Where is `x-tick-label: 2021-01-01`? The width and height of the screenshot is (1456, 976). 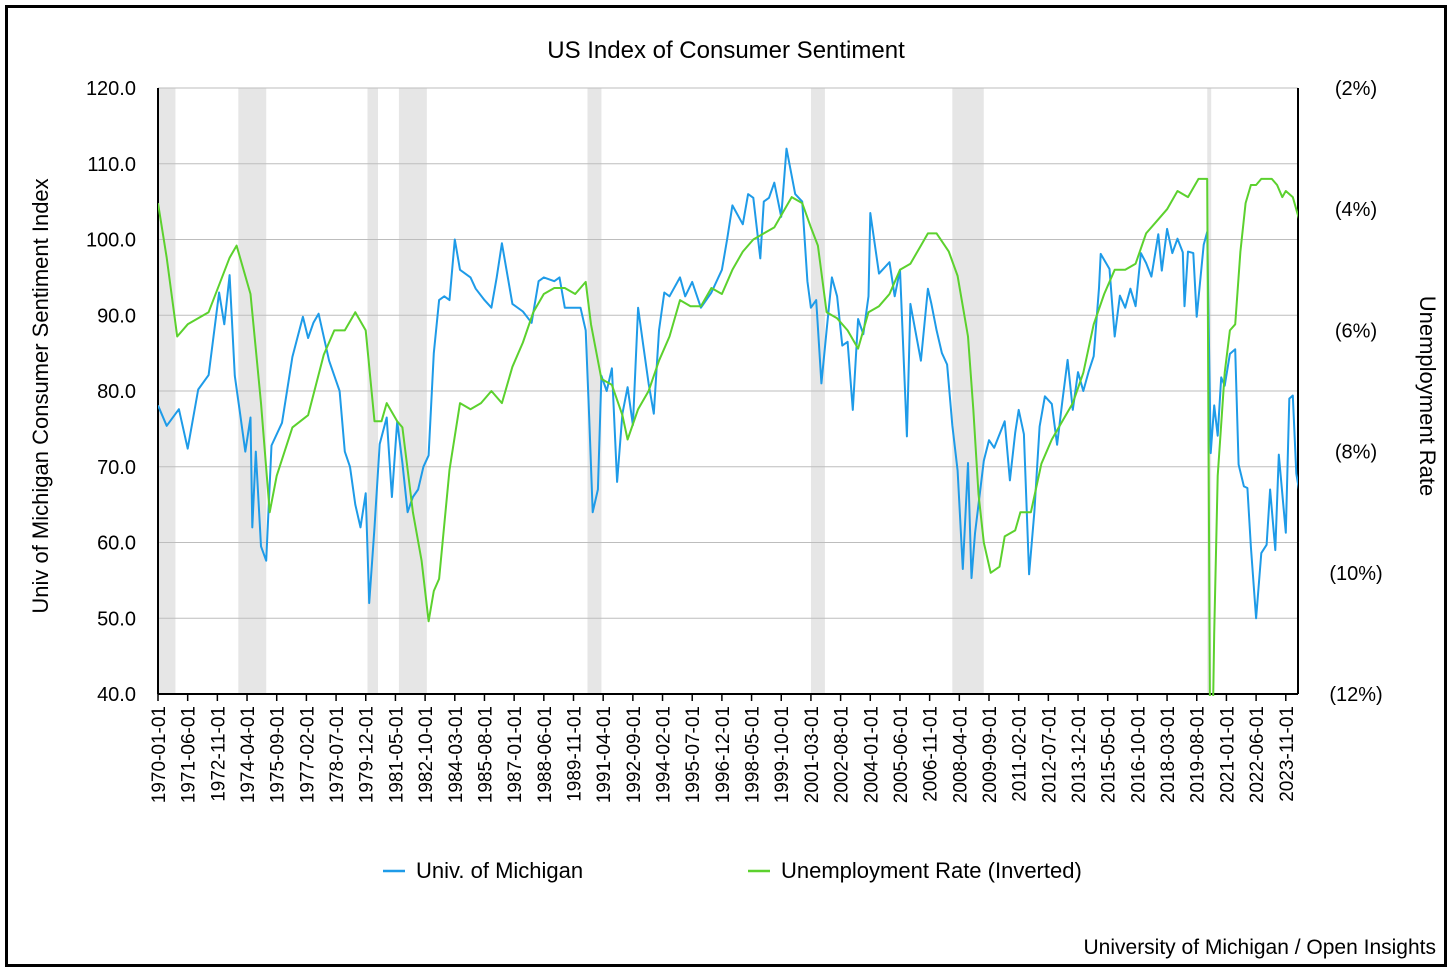
x-tick-label: 2021-01-01 is located at coordinates (1227, 754).